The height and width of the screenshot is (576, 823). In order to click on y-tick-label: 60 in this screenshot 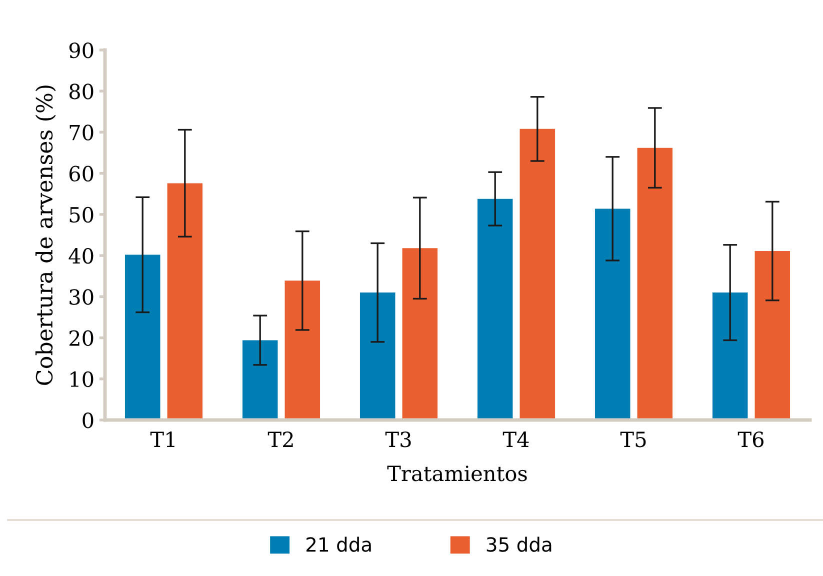, I will do `click(81, 174)`.